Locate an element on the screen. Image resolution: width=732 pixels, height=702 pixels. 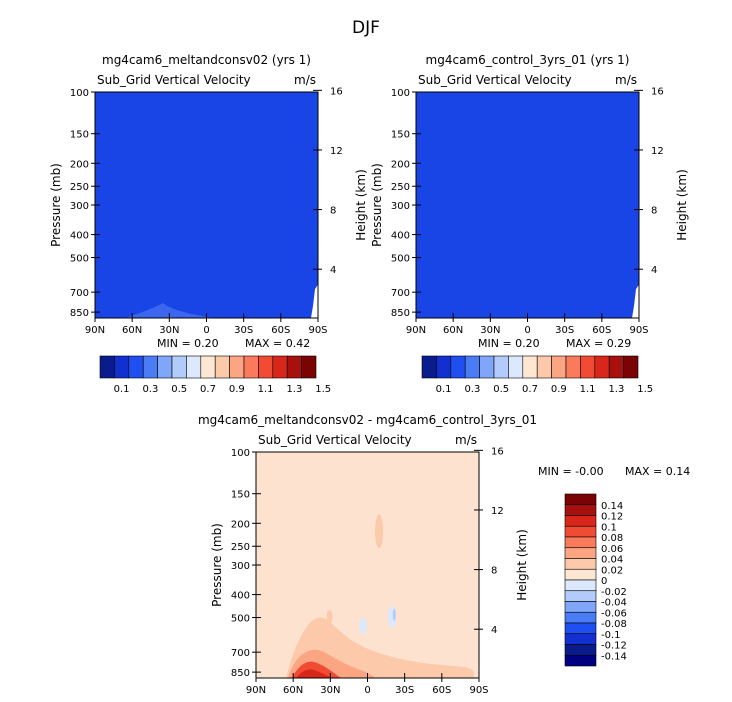
colorbar-label: 0.08 is located at coordinates (612, 538).